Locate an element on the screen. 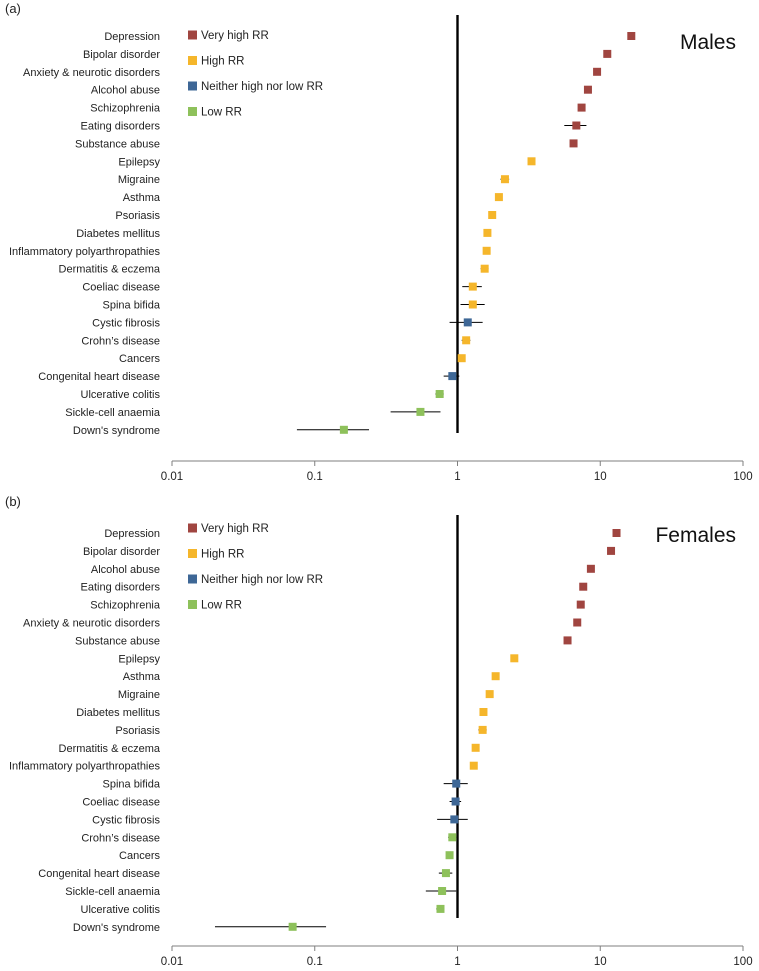 The height and width of the screenshot is (971, 759). row-label-males: Spina bifida is located at coordinates (132, 306).